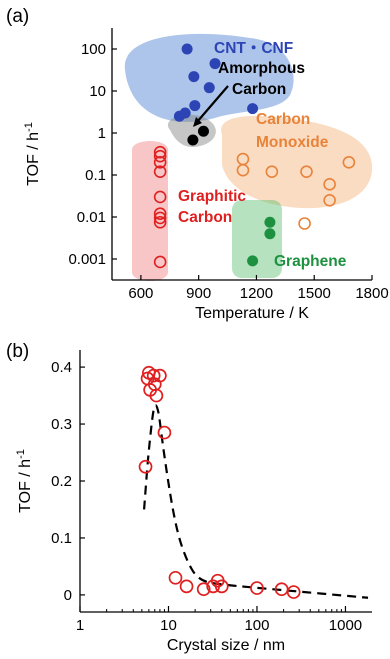  What do you see at coordinates (140, 293) in the screenshot?
I see `panel-a-x-tick-label: 600` at bounding box center [140, 293].